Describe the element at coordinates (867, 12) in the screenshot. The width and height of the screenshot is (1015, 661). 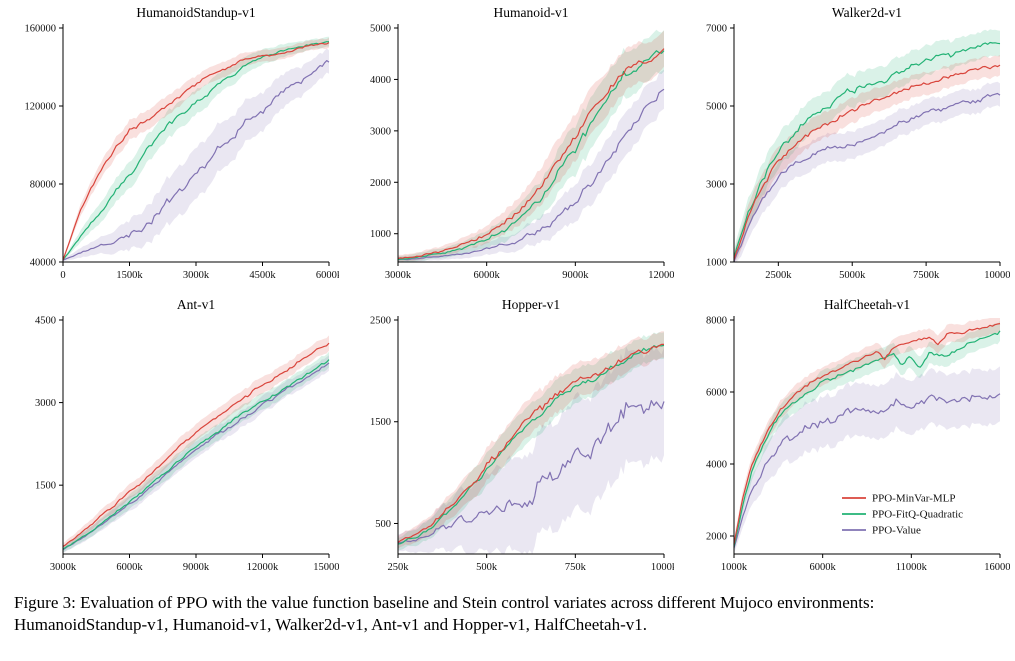
I see `chart-title: Walker2d-v1` at that location.